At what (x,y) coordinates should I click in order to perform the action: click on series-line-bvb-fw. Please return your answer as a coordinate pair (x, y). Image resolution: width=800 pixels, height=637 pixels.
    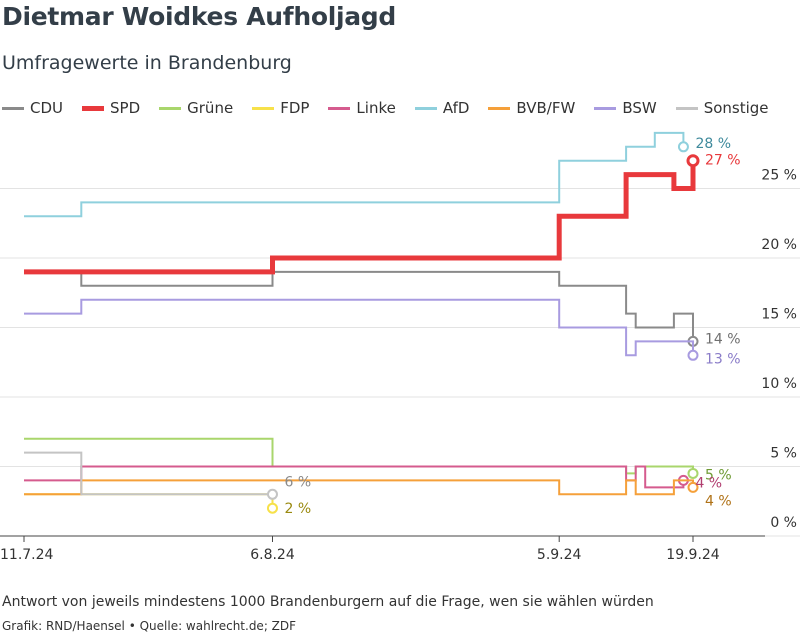
    Looking at the image, I should click on (359, 487).